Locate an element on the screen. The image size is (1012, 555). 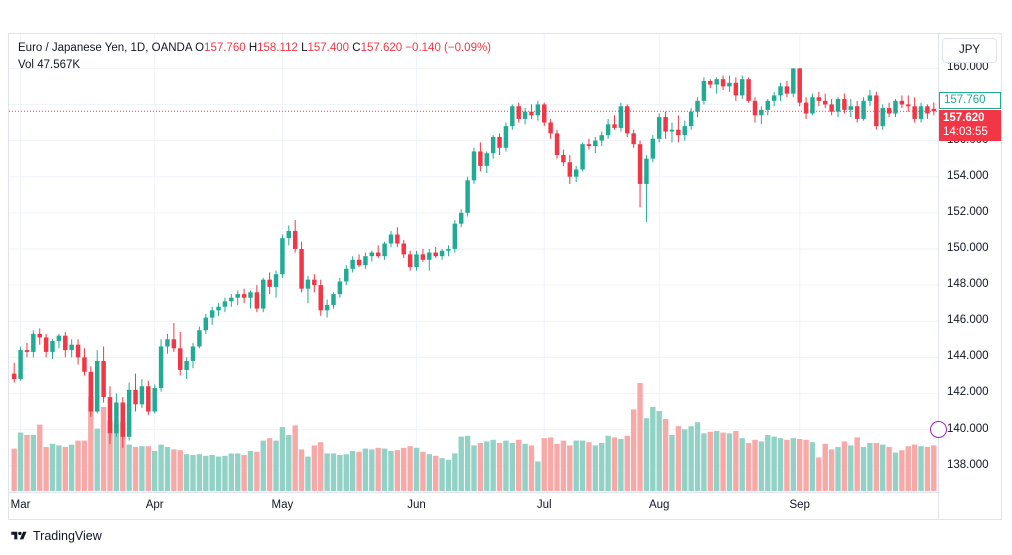
month-tick-label: Apr is located at coordinates (154, 505).